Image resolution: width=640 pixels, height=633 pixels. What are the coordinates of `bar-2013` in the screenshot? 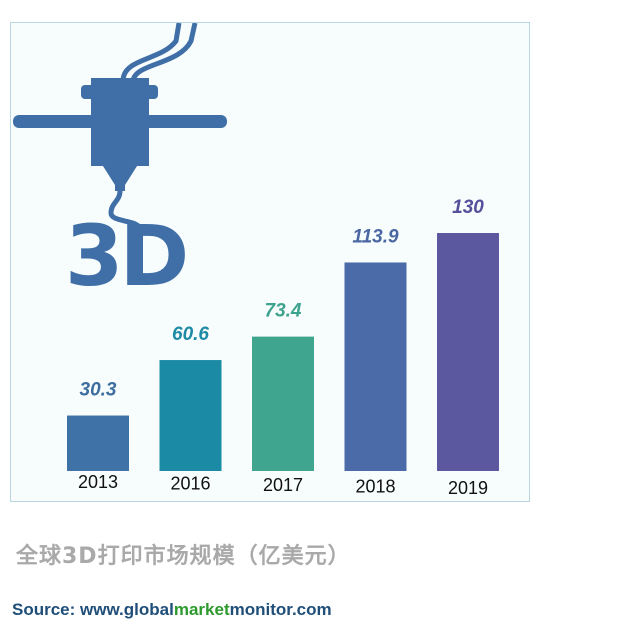 It's located at (98, 443).